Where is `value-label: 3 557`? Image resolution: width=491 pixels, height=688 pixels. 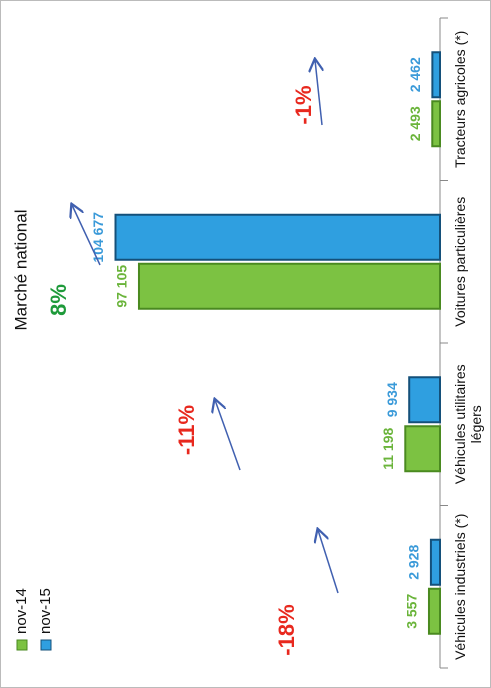
value-label: 3 557 is located at coordinates (412, 611).